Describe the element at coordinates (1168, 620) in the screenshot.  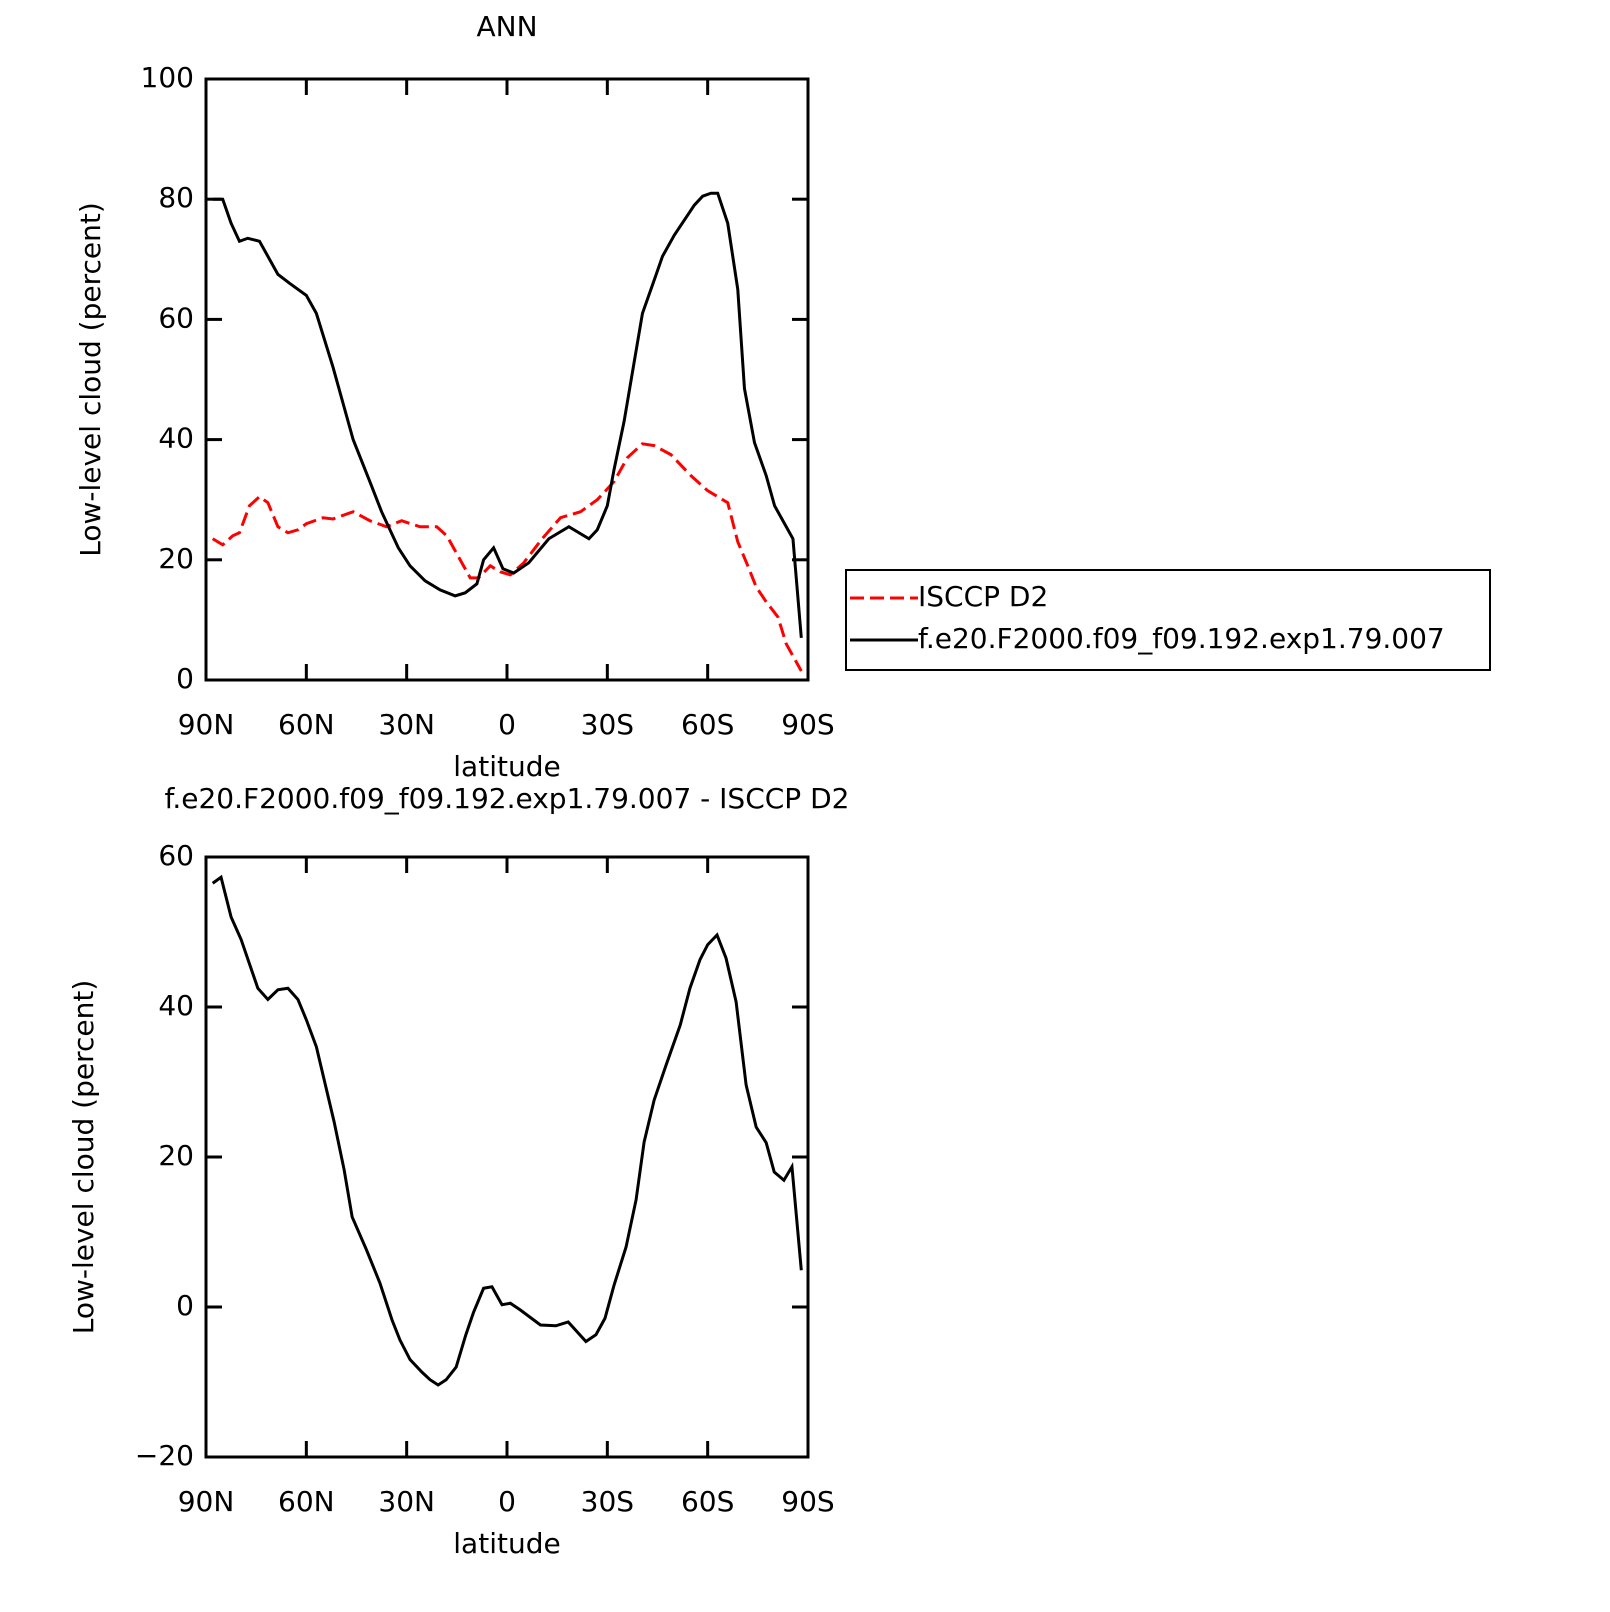
I see `legend-box` at that location.